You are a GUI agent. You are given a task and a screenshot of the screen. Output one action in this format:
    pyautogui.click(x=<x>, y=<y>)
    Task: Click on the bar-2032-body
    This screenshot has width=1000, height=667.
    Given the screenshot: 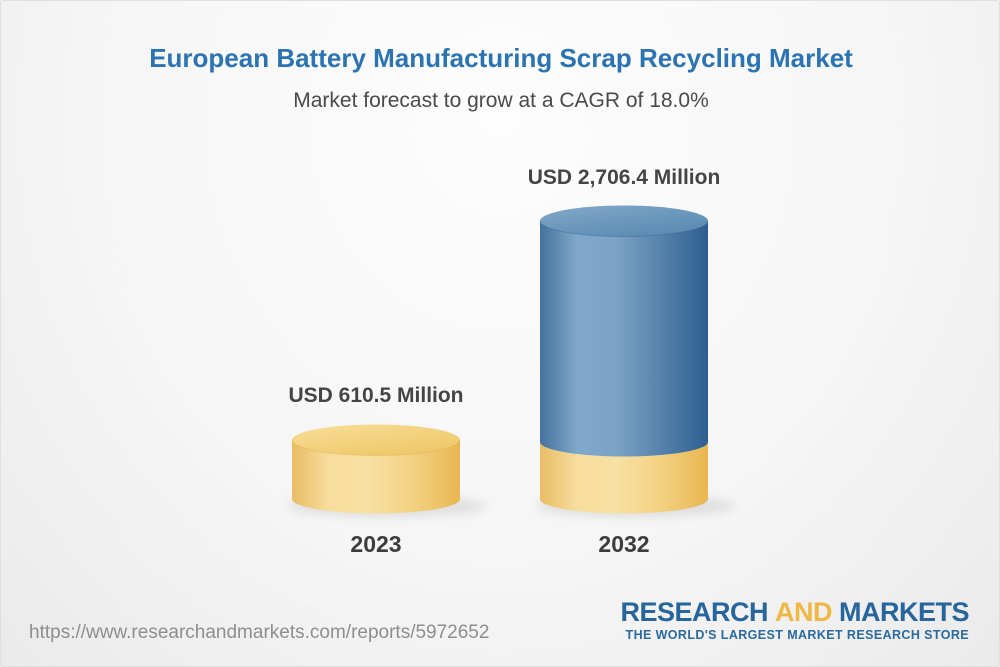 What is the action you would take?
    pyautogui.click(x=624, y=339)
    